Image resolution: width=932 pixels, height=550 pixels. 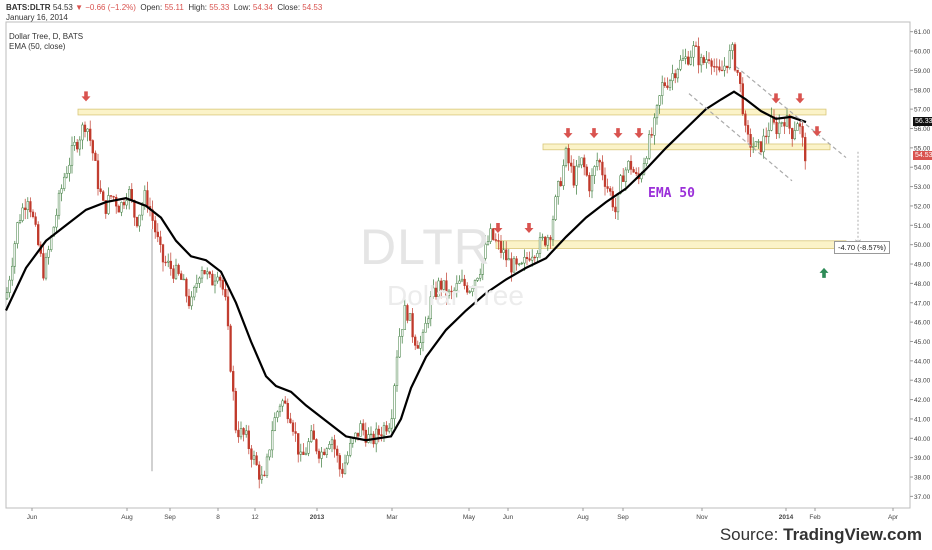 What do you see at coordinates (922, 439) in the screenshot?
I see `y-tick-label: 40.00` at bounding box center [922, 439].